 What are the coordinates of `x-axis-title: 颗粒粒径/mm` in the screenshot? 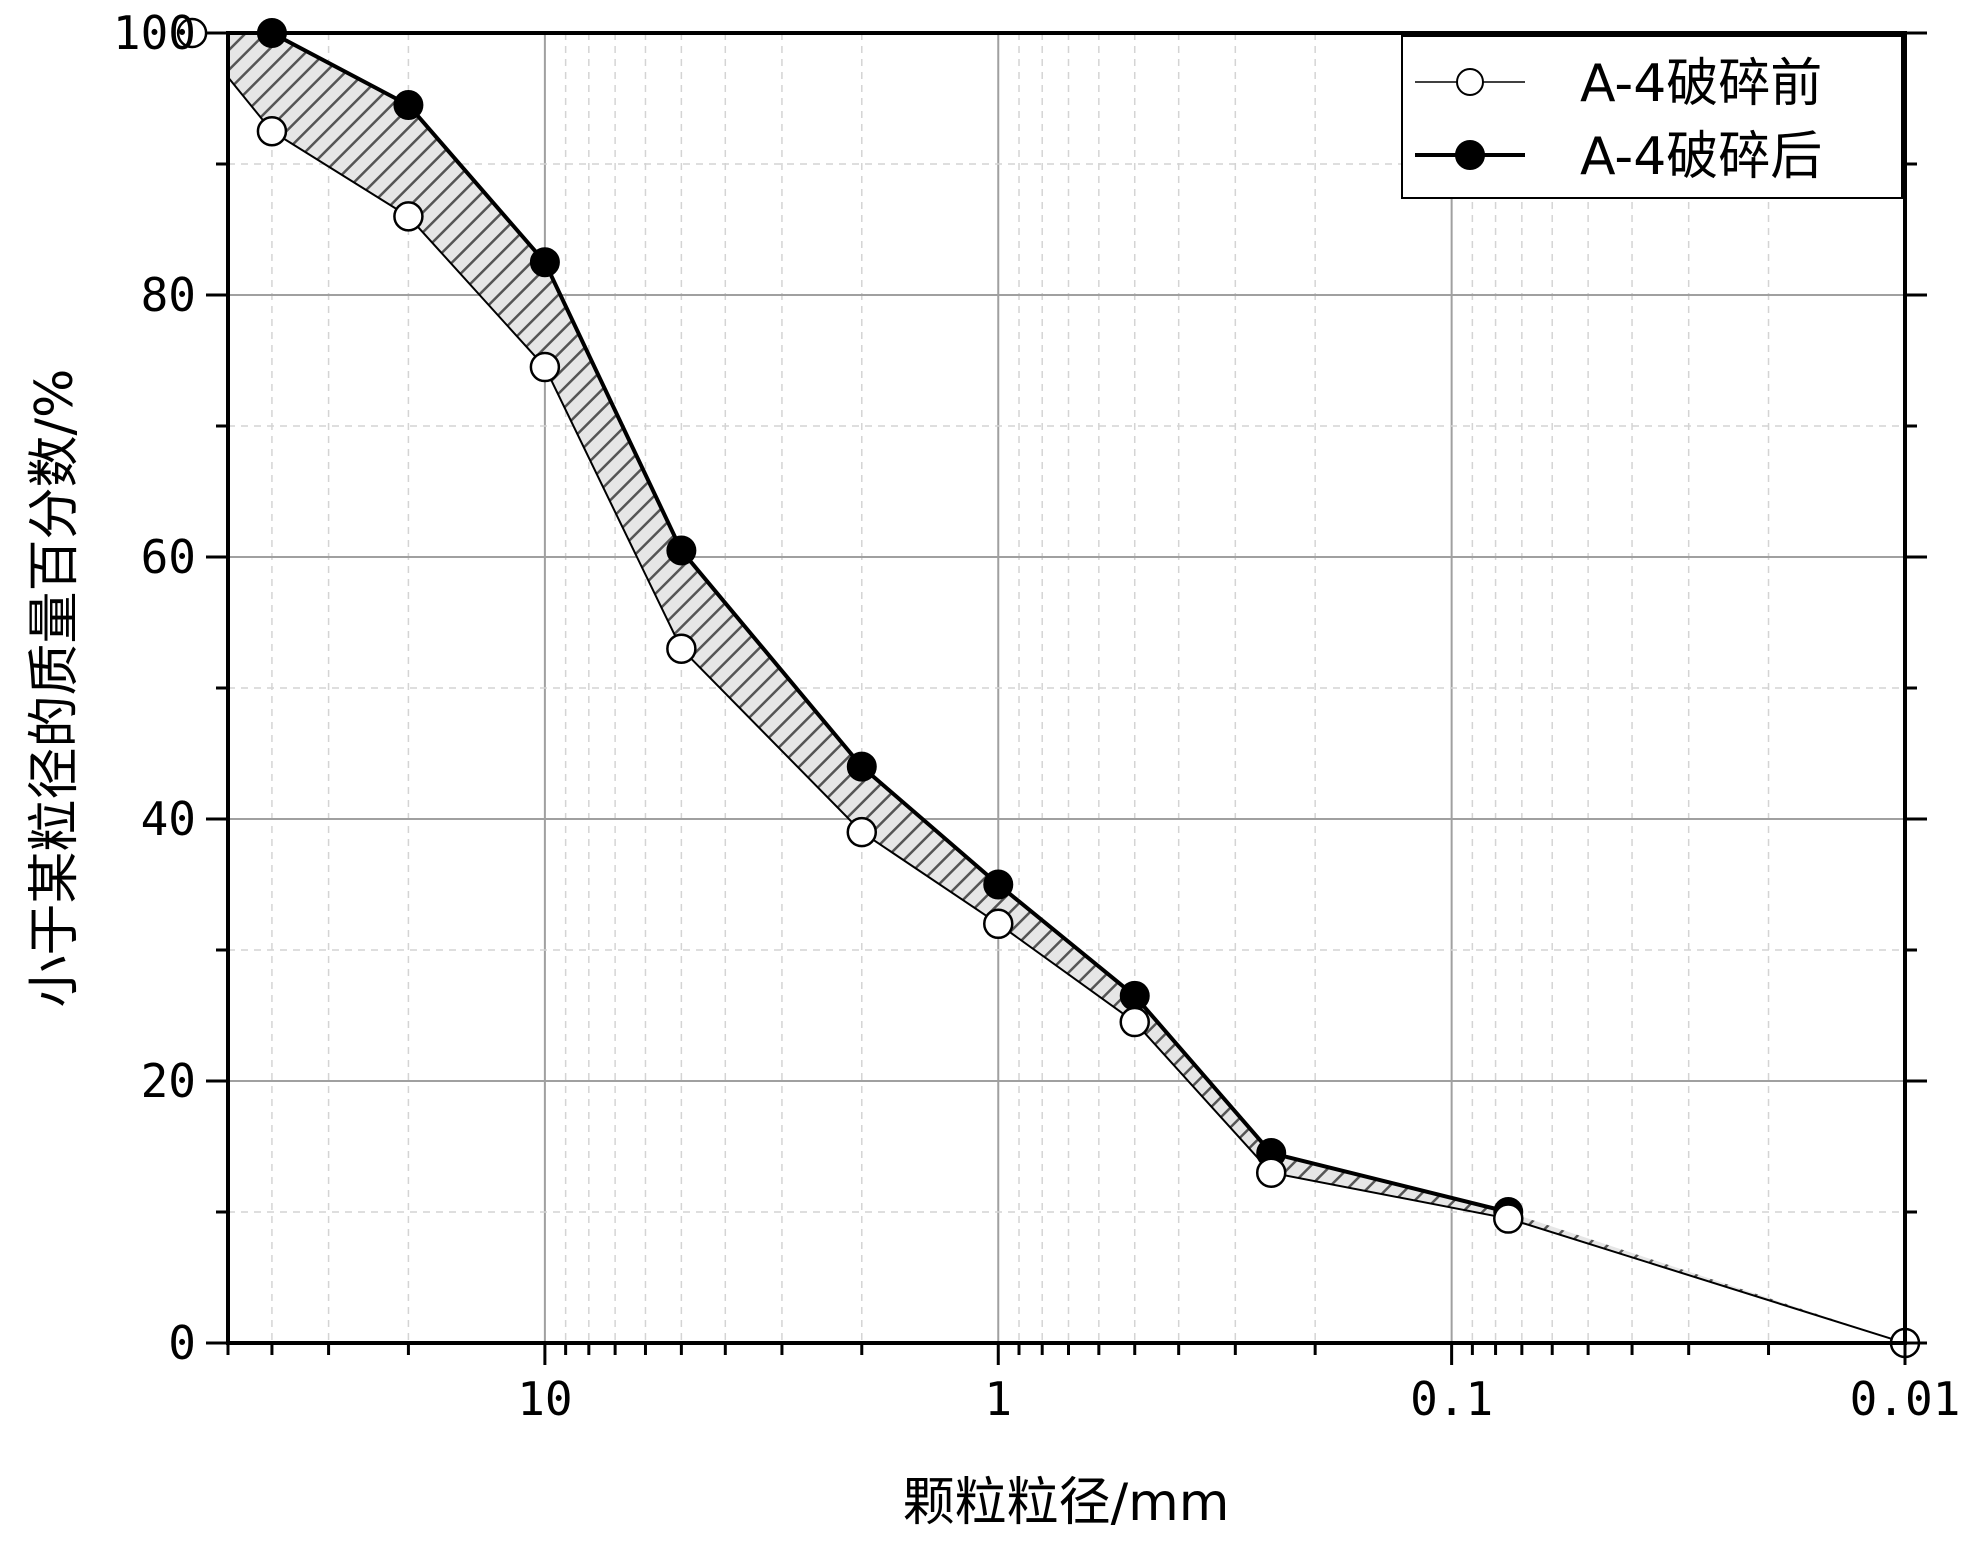 It's located at (1066, 1503).